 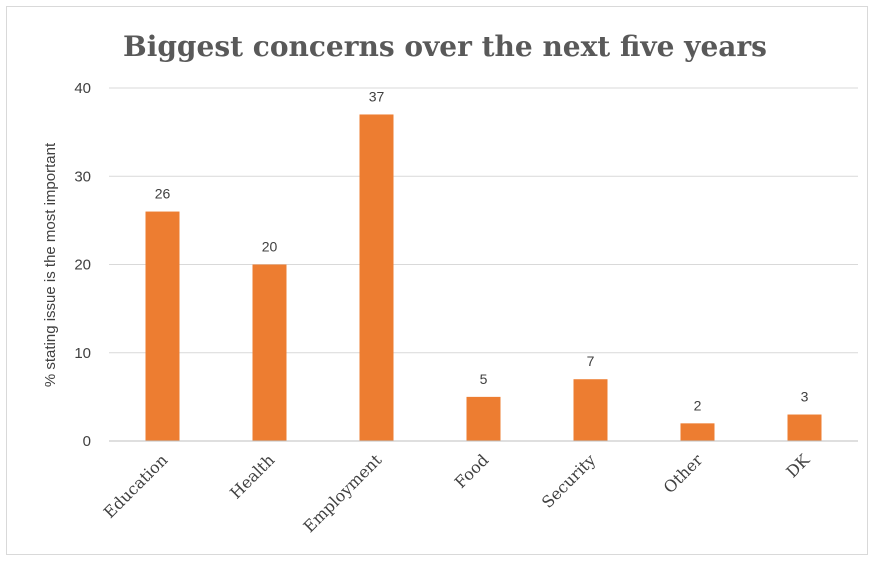 What do you see at coordinates (343, 493) in the screenshot?
I see `x-tick-label-employment: Employment` at bounding box center [343, 493].